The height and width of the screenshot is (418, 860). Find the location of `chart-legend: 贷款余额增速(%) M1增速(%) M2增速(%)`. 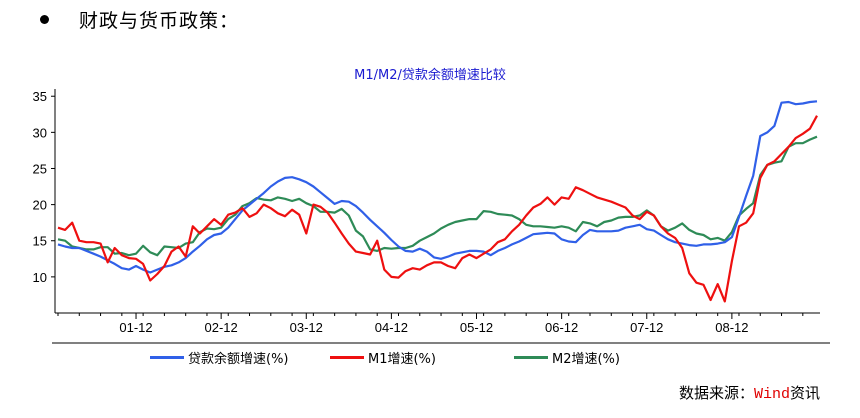

chart-legend: 贷款余额增速(%) M1增速(%) M2增速(%) is located at coordinates (430, 357).